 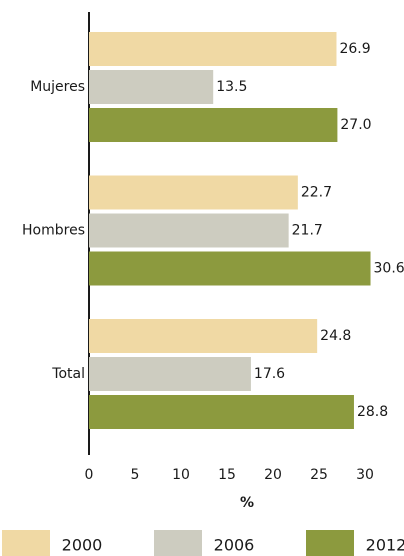 I want to click on data-label: 30.6, so click(x=389, y=269).